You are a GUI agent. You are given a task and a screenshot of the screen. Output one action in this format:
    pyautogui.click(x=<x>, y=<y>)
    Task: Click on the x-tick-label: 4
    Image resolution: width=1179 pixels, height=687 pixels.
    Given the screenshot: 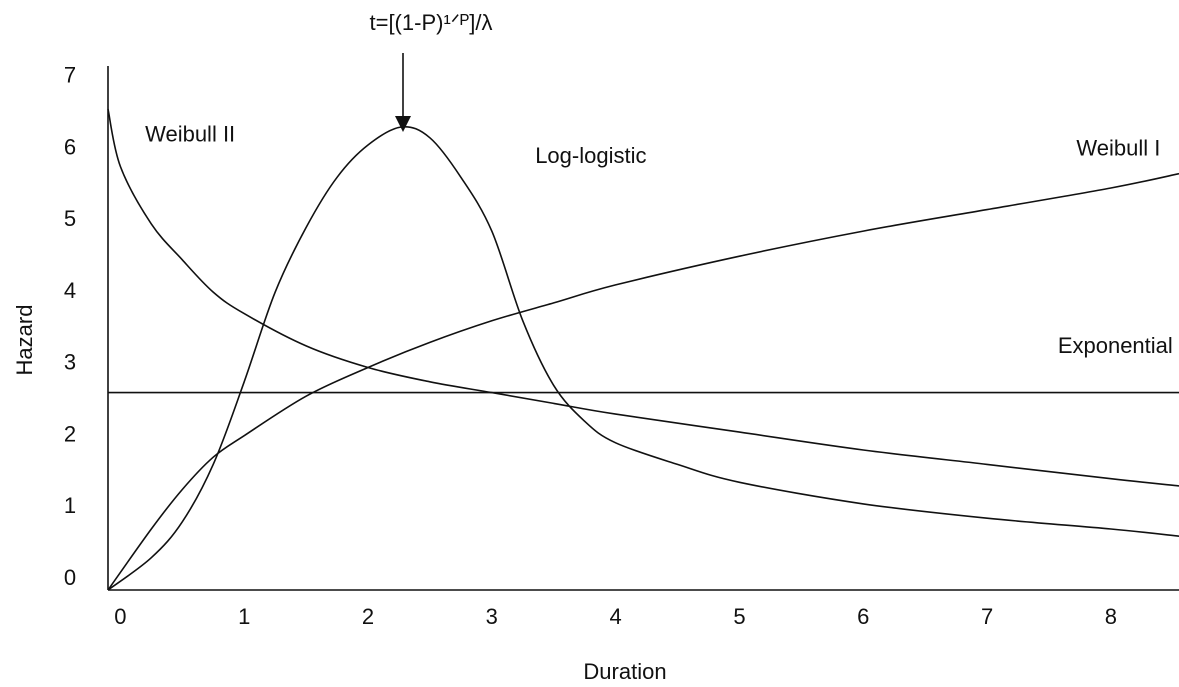 What is the action you would take?
    pyautogui.click(x=615, y=616)
    